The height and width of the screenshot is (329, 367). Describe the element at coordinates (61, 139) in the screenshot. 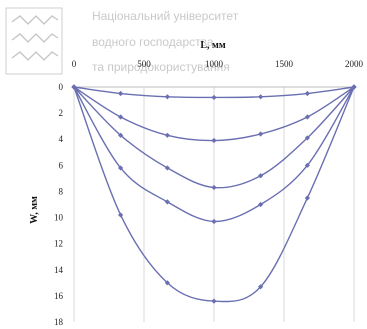

I see `y-tick-label: 4` at that location.